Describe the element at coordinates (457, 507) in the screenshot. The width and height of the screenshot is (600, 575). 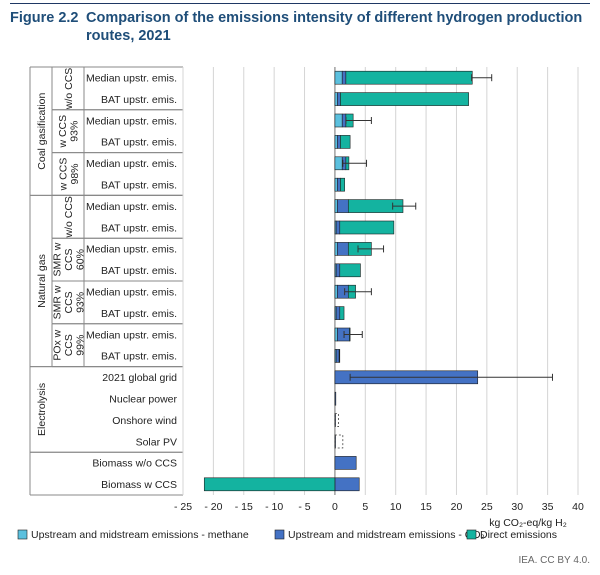
I see `x-tick-label: 20` at that location.